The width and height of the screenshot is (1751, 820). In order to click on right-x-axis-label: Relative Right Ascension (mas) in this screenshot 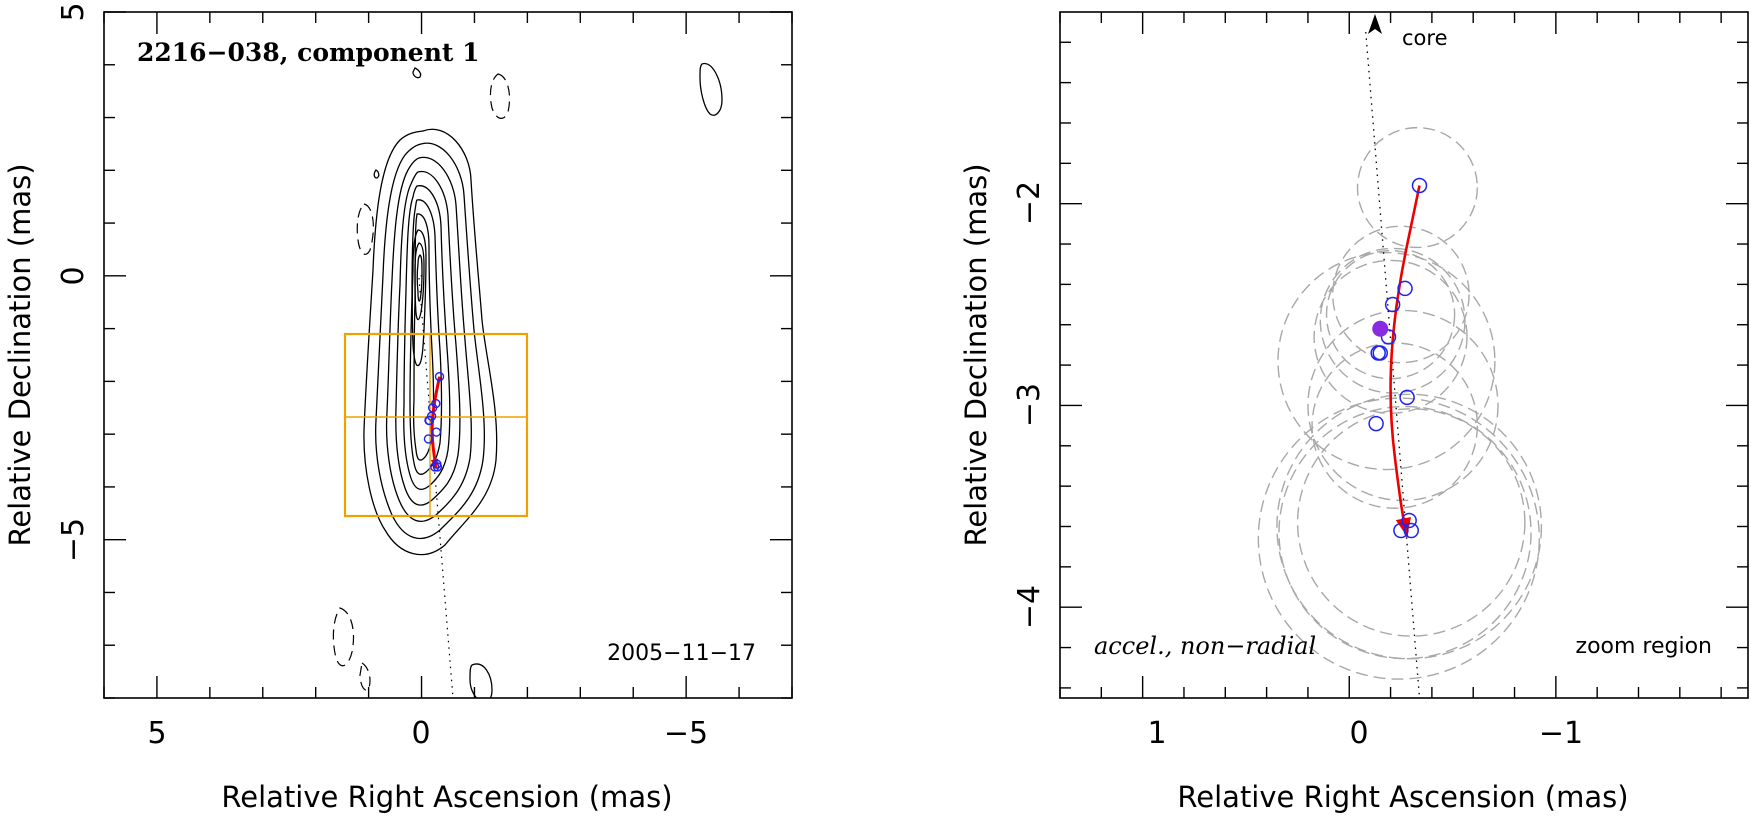, I will do `click(1402, 797)`.